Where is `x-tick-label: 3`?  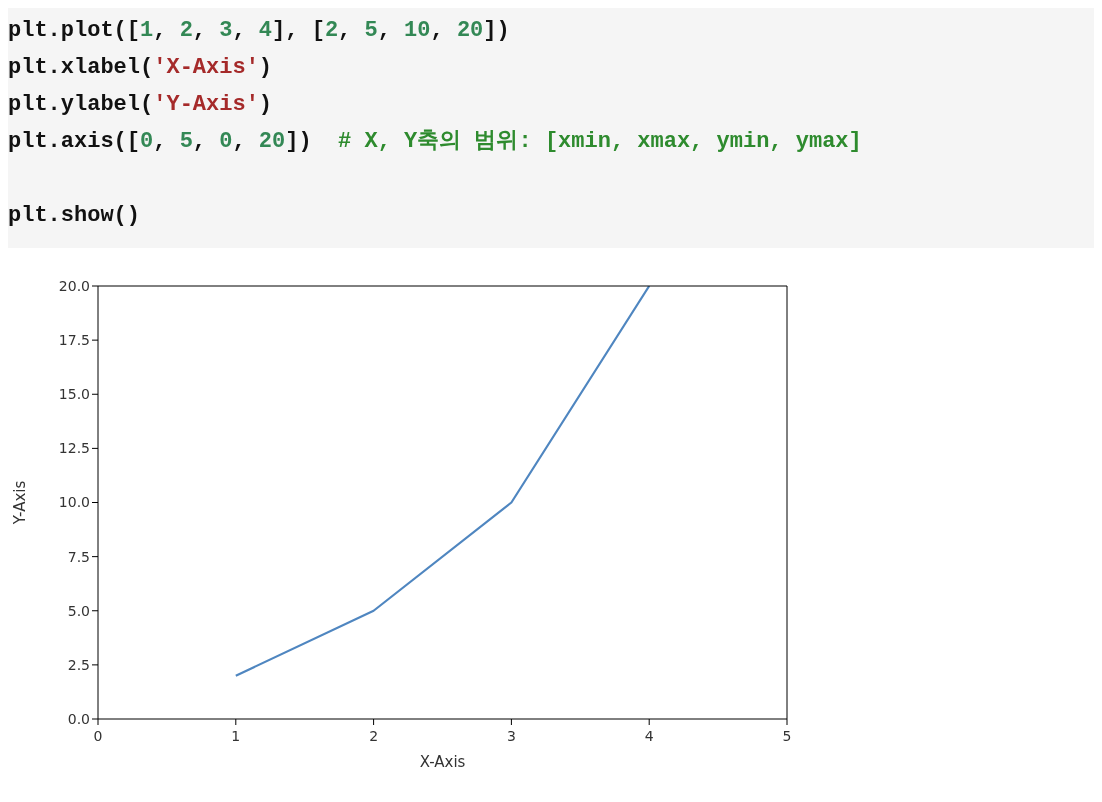
x-tick-label: 3 is located at coordinates (511, 736).